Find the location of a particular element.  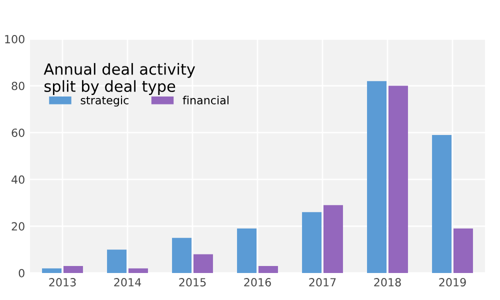

legend-label: strategic is located at coordinates (104, 101).